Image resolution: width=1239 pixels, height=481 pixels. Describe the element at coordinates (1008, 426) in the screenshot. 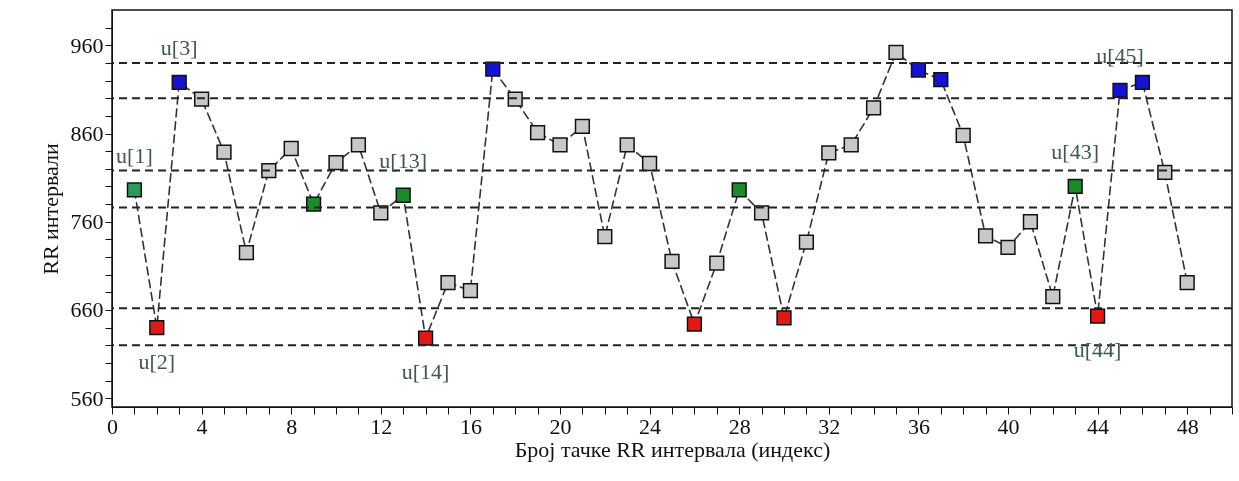

I see `x-tick-label: 40` at that location.